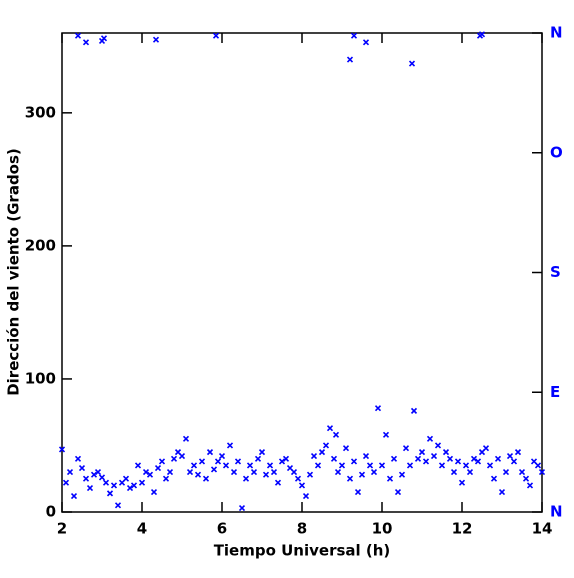 This screenshot has height=578, width=574. Describe the element at coordinates (62, 529) in the screenshot. I see `x-tick-label: 2` at that location.